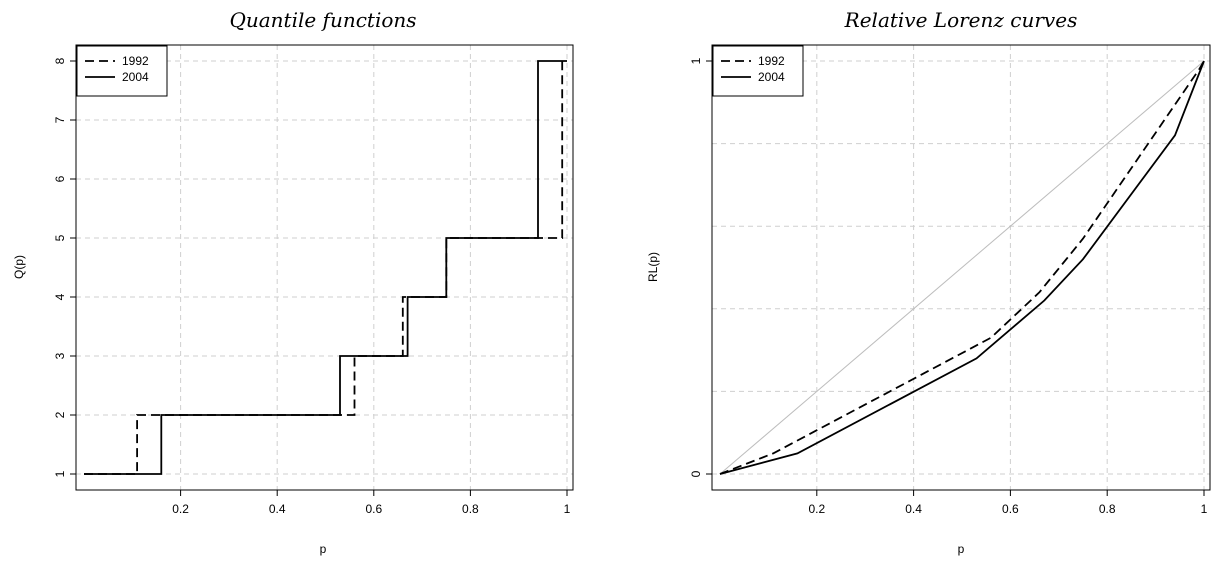  I want to click on panel-title: Quantile functions, so click(322, 20).